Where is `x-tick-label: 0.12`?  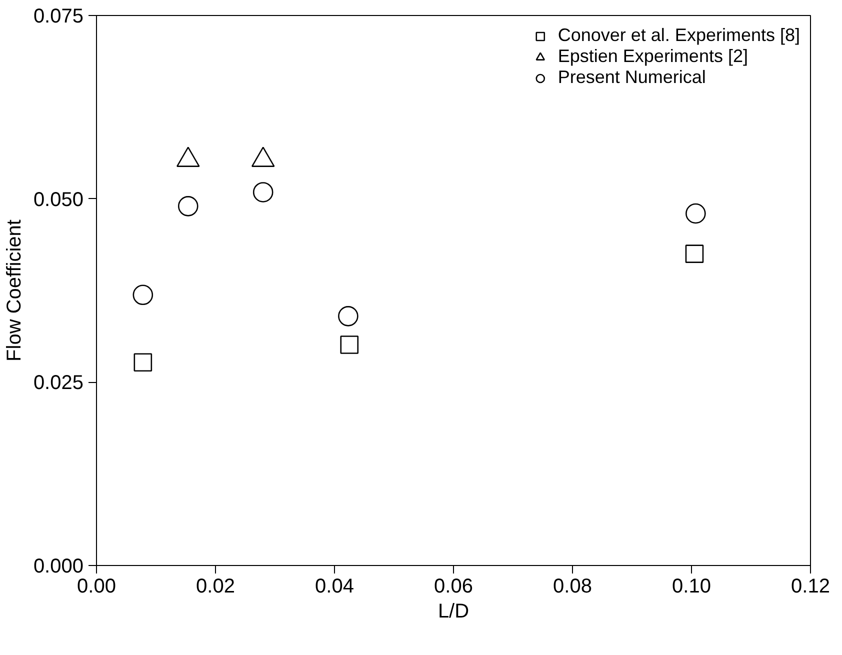
x-tick-label: 0.12 is located at coordinates (810, 587).